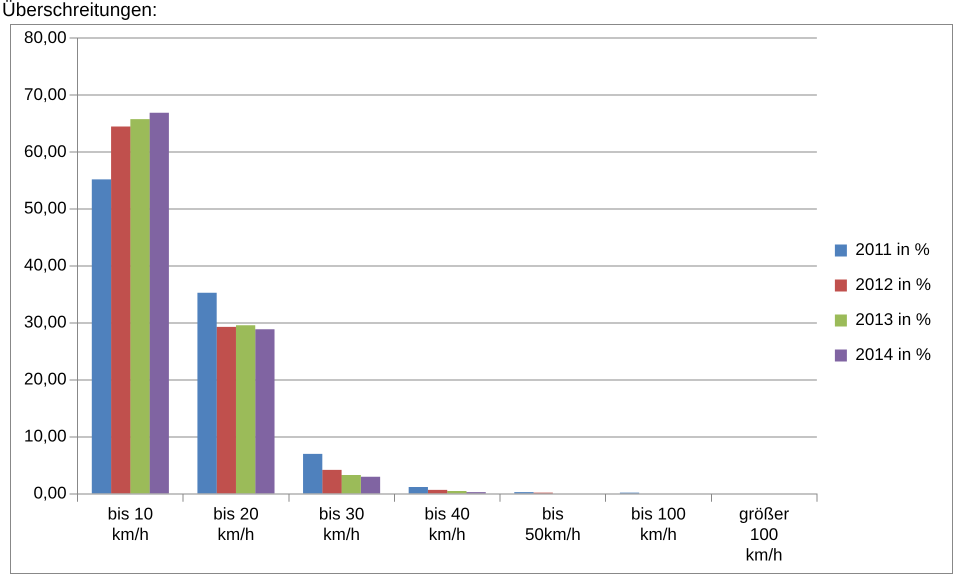  Describe the element at coordinates (45, 208) in the screenshot. I see `y-tick-label: 50,00` at that location.